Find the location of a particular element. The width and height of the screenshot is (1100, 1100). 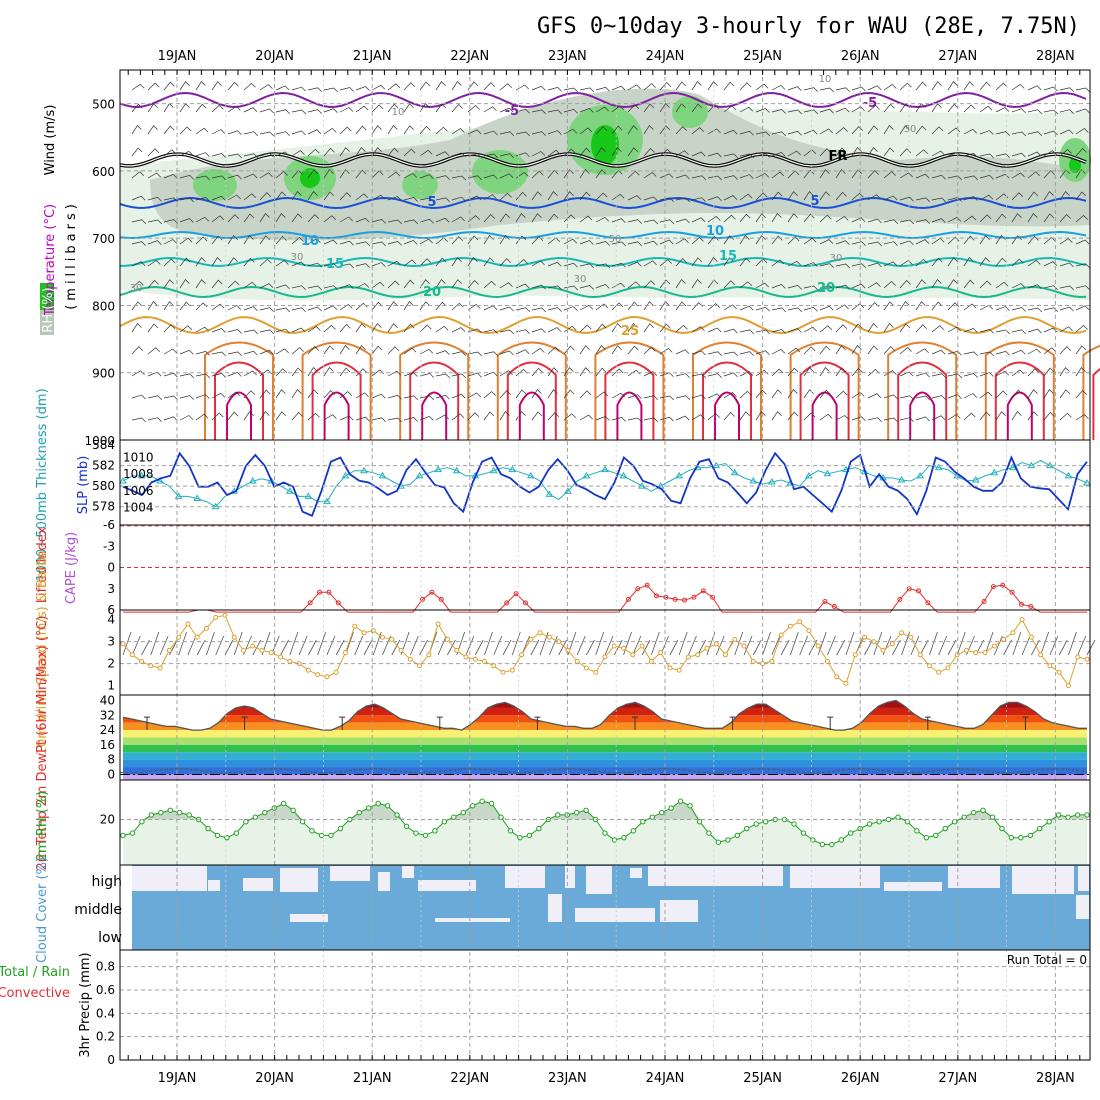

top-date-27JAN: 27JAN is located at coordinates (957, 56).